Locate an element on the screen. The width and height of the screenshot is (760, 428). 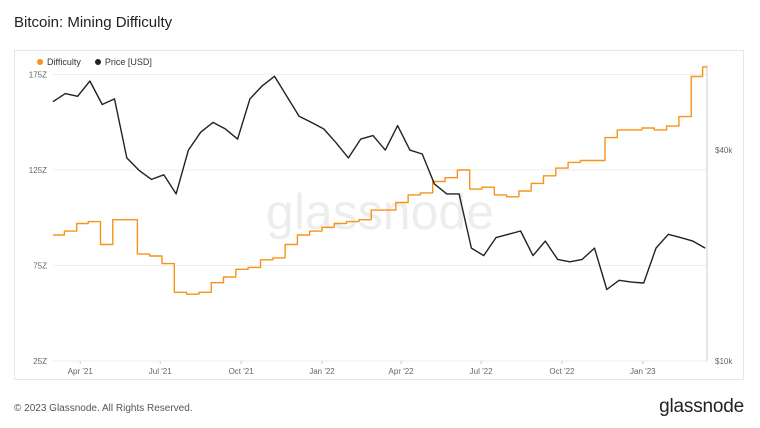
legend-label-difficulty: Difficulty is located at coordinates (64, 62).